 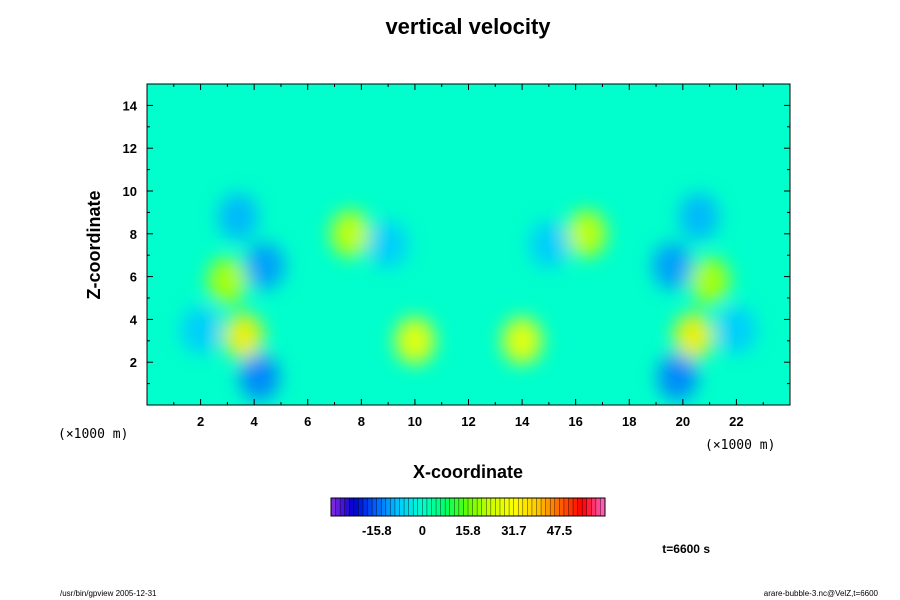 I want to click on footer-command-label: /usr/bin/gpview 2005-12-31, so click(x=108, y=593).